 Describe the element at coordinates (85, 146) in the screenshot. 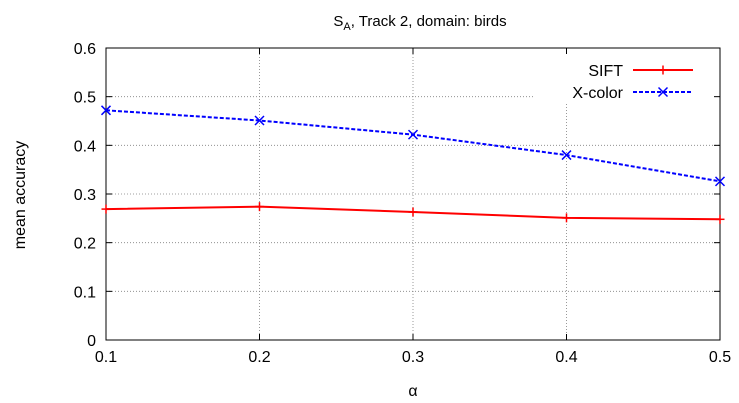

I see `y-tick-label: 0.4` at that location.